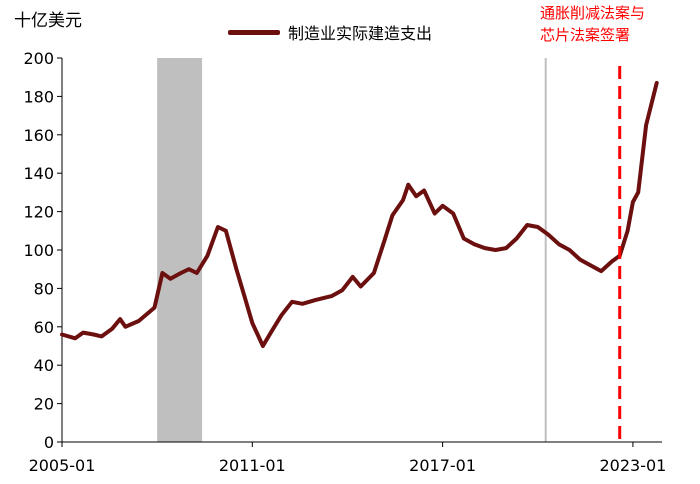 The width and height of the screenshot is (700, 484). Describe the element at coordinates (38, 58) in the screenshot. I see `y-tick-label: 200` at that location.